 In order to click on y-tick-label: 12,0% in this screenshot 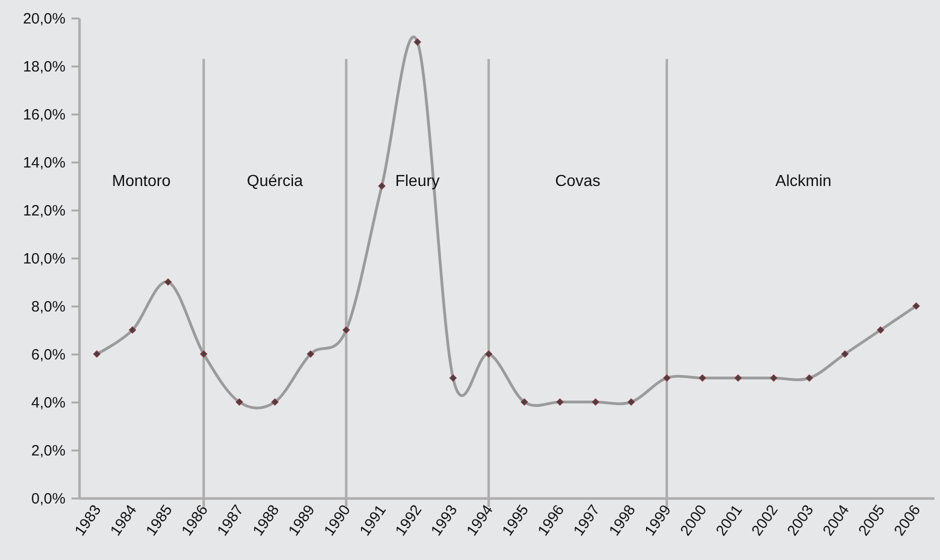, I will do `click(44, 211)`.